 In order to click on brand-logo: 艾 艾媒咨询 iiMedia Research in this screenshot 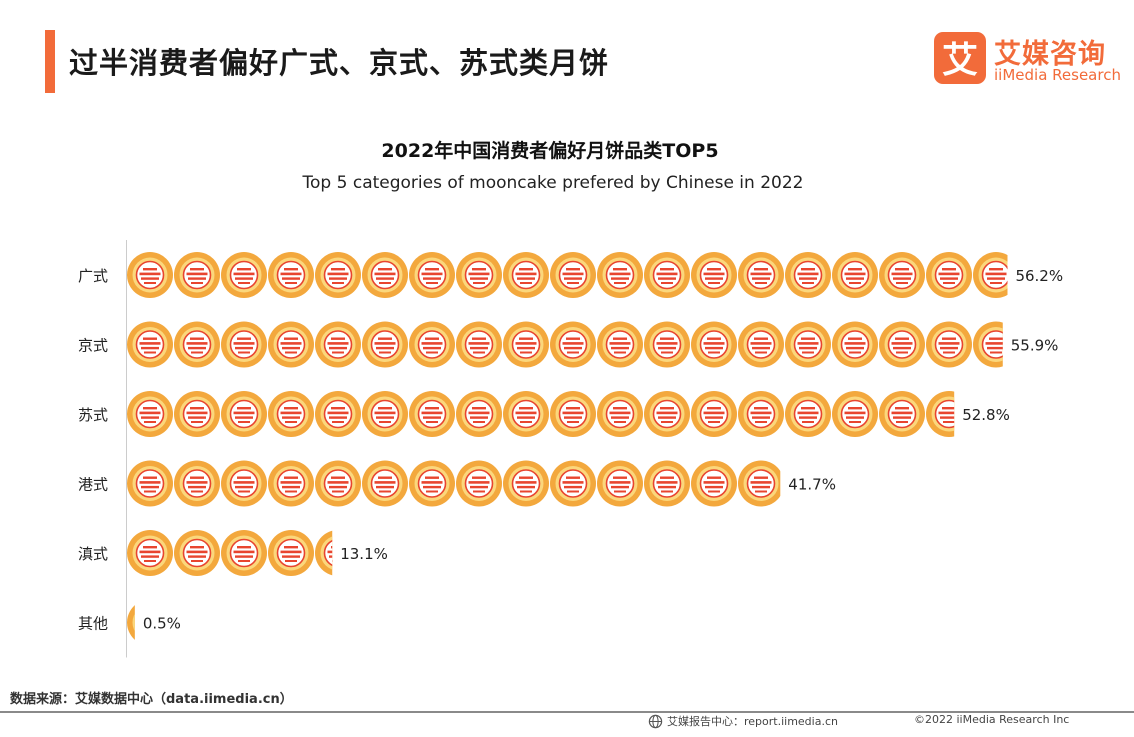, I will do `click(1029, 60)`.